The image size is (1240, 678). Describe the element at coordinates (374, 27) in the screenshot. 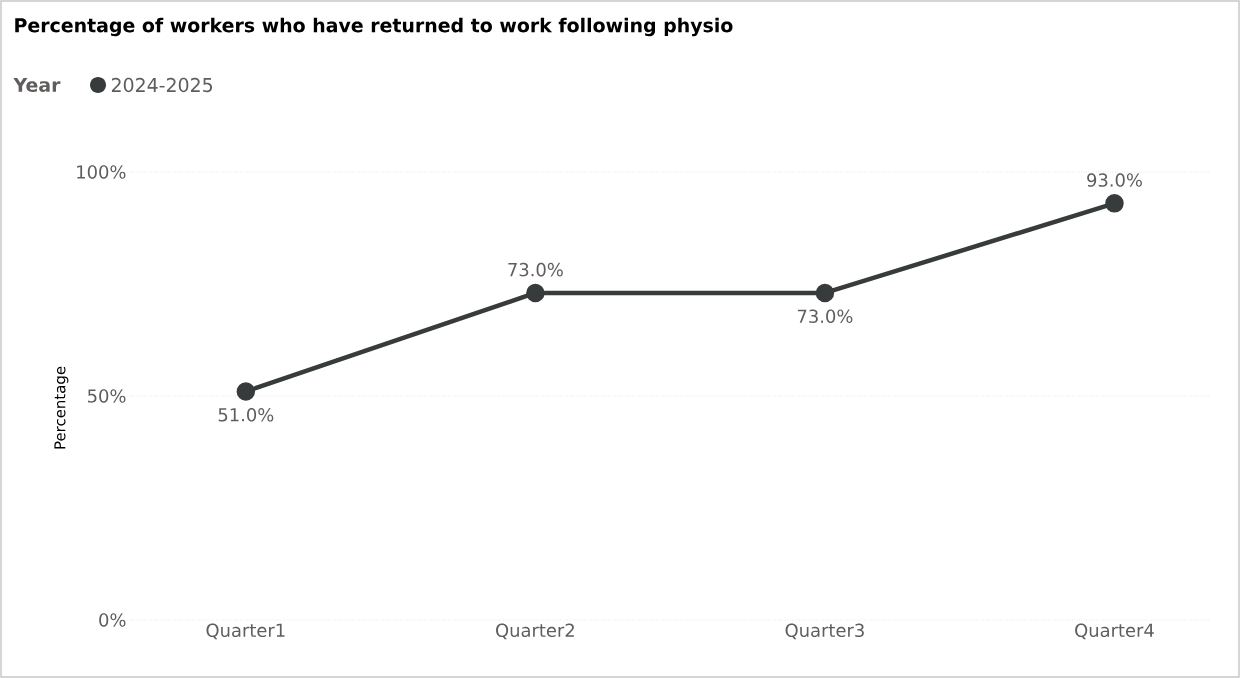

I see `chart-title: Percentage of workers who have returned to work following physio` at that location.